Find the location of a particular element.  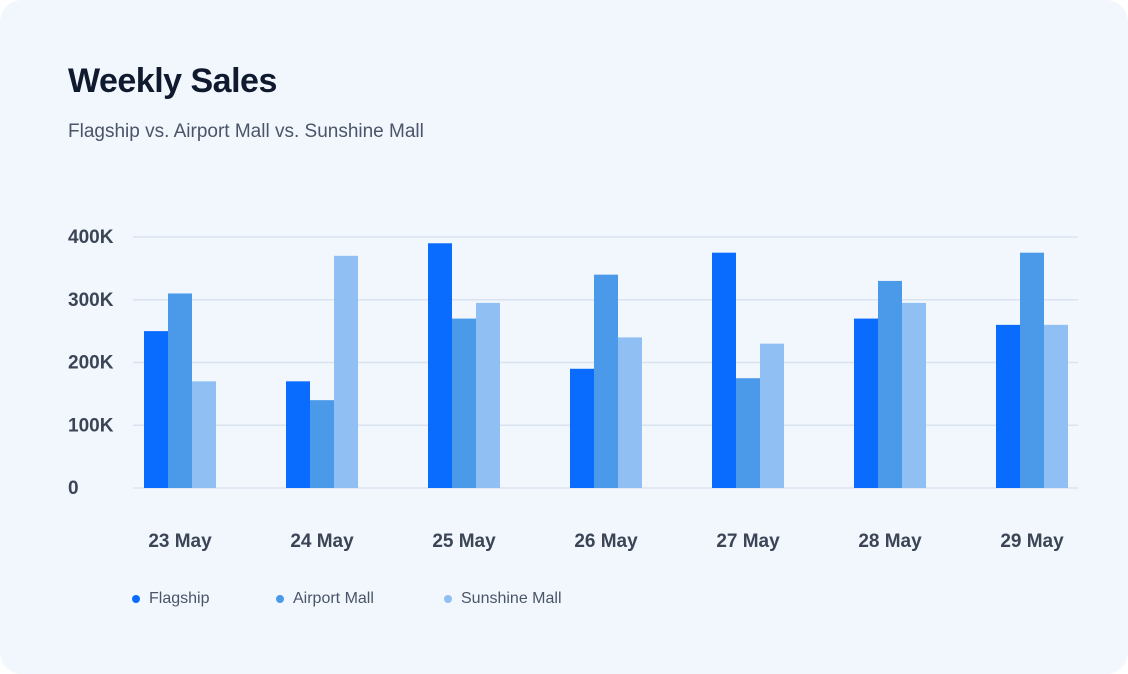

y-tick-label: 100K is located at coordinates (91, 425).